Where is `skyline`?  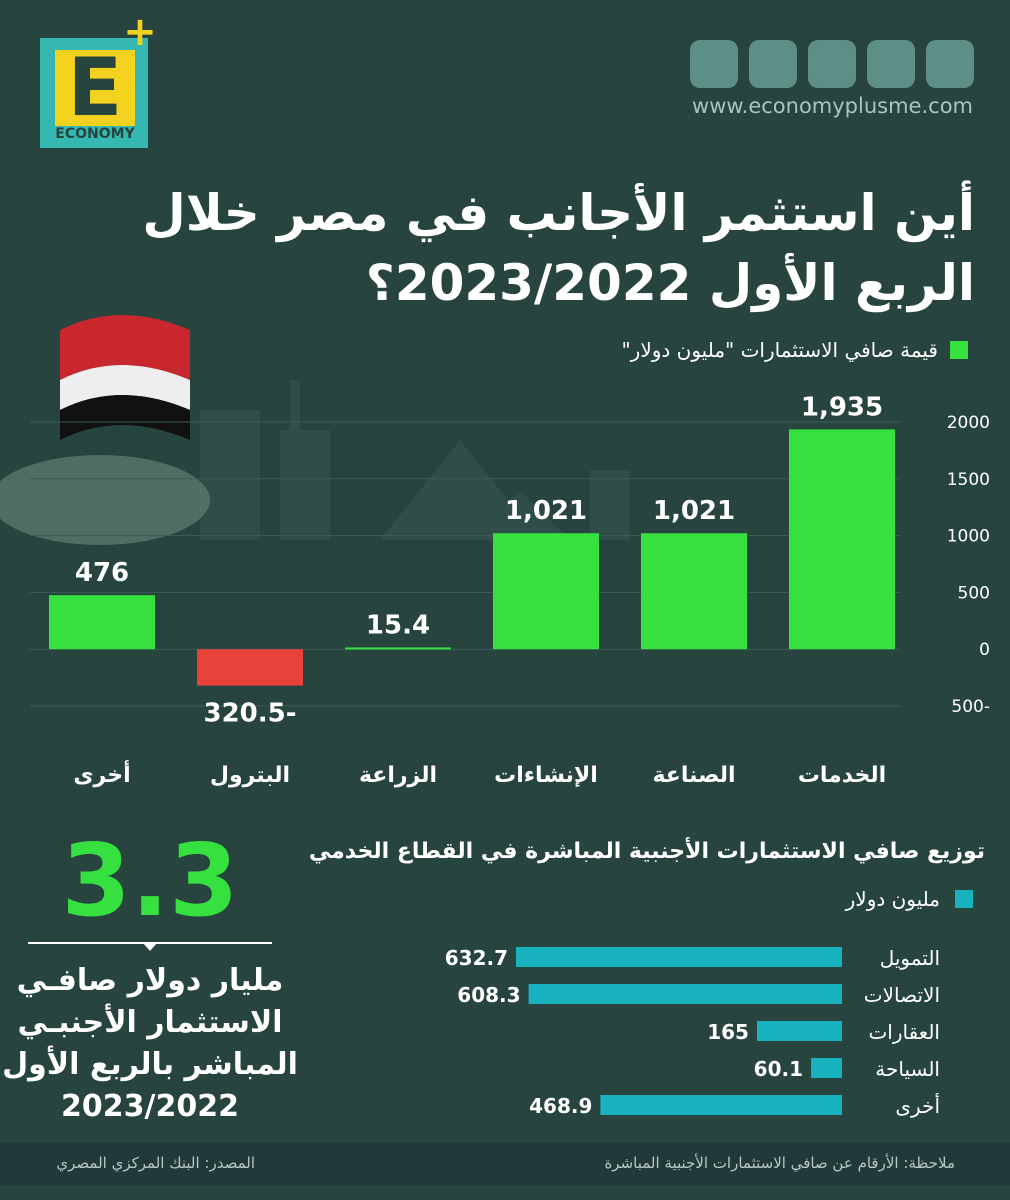 skyline is located at coordinates (415, 460).